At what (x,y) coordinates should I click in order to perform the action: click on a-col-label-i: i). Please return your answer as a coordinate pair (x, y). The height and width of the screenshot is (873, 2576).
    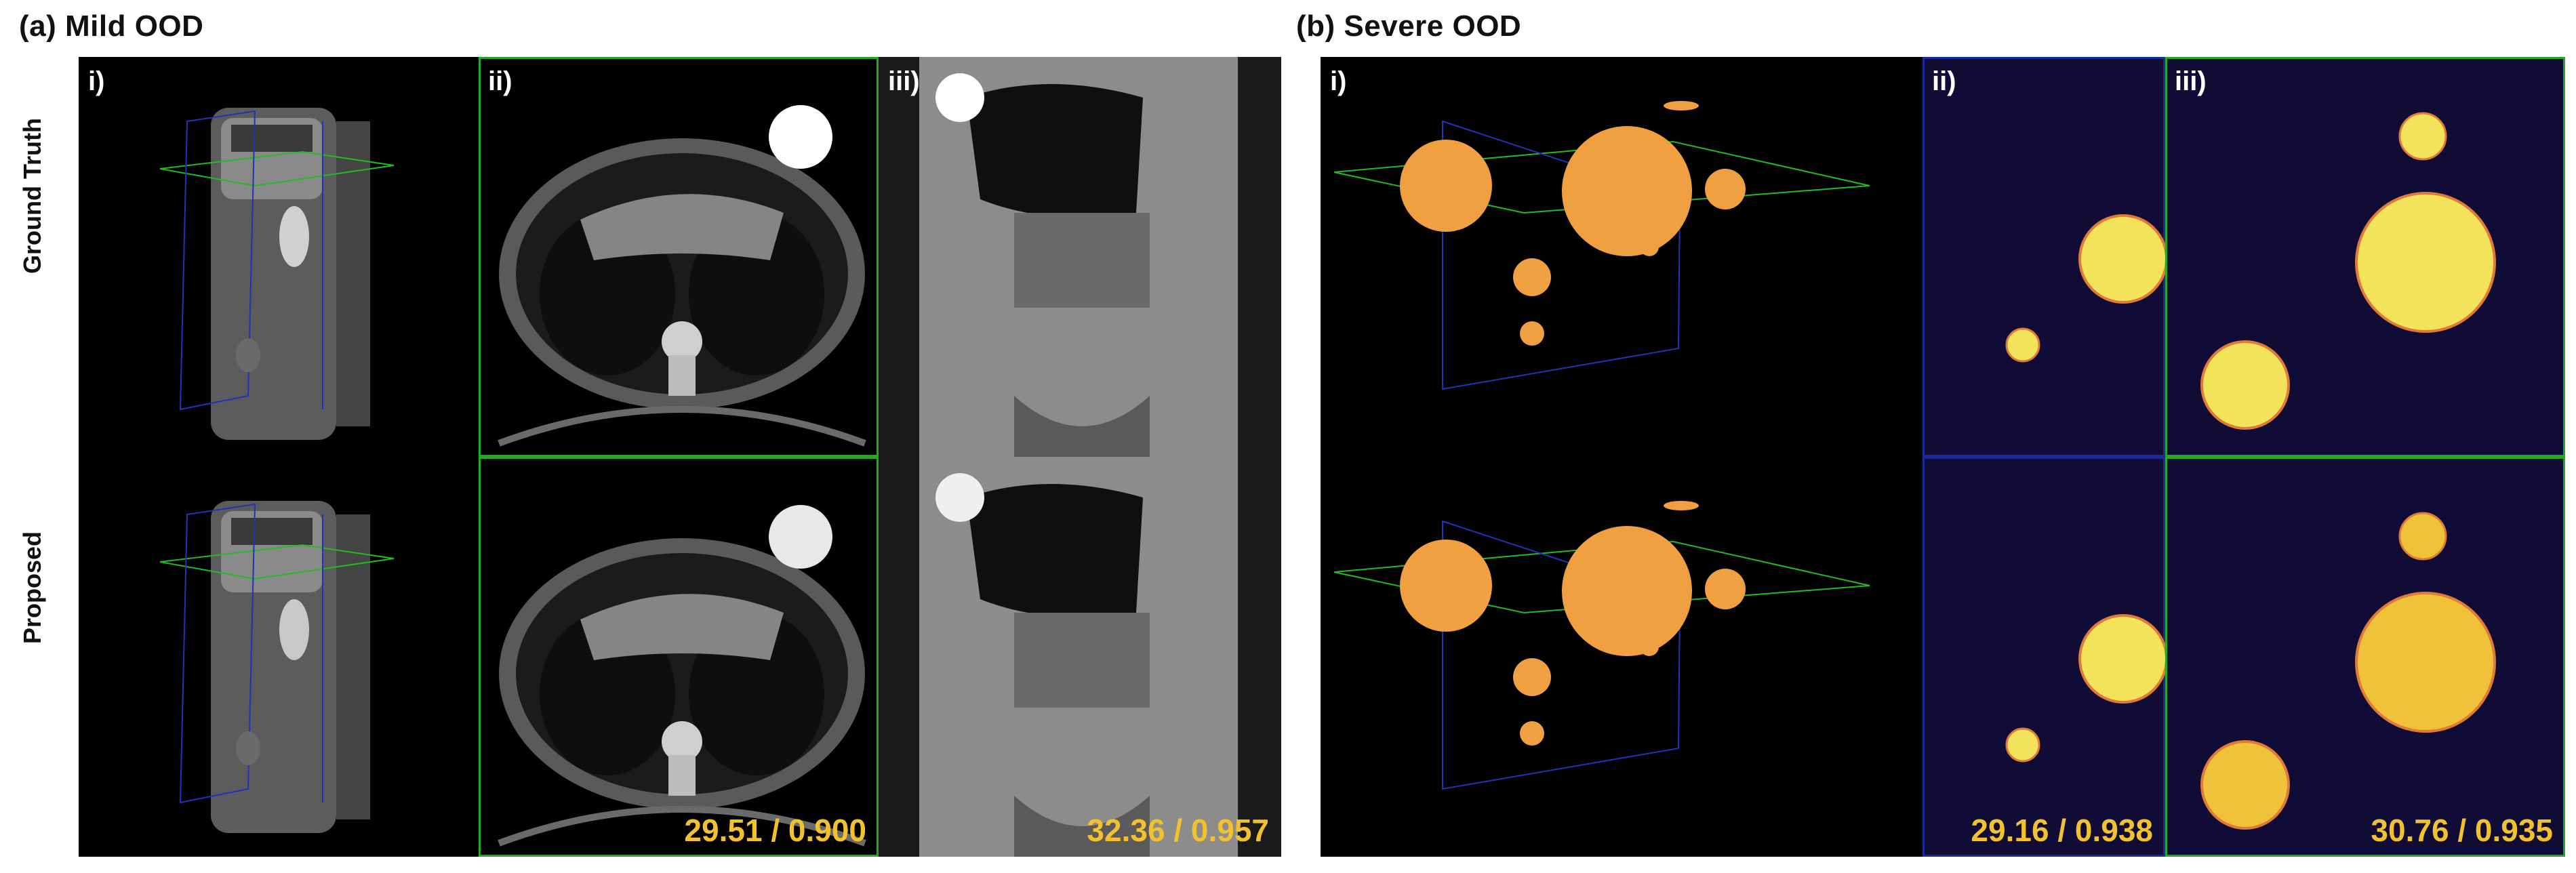
    Looking at the image, I should click on (96, 81).